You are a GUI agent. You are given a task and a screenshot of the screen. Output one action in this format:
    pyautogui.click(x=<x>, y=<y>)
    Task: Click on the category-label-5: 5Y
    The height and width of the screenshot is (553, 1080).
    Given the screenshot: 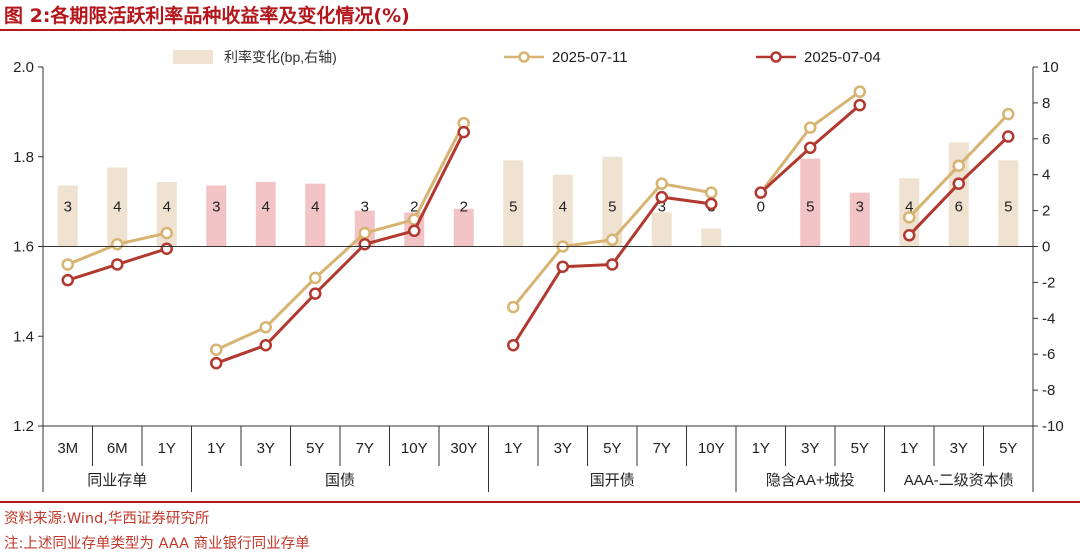 What is the action you would take?
    pyautogui.click(x=315, y=448)
    